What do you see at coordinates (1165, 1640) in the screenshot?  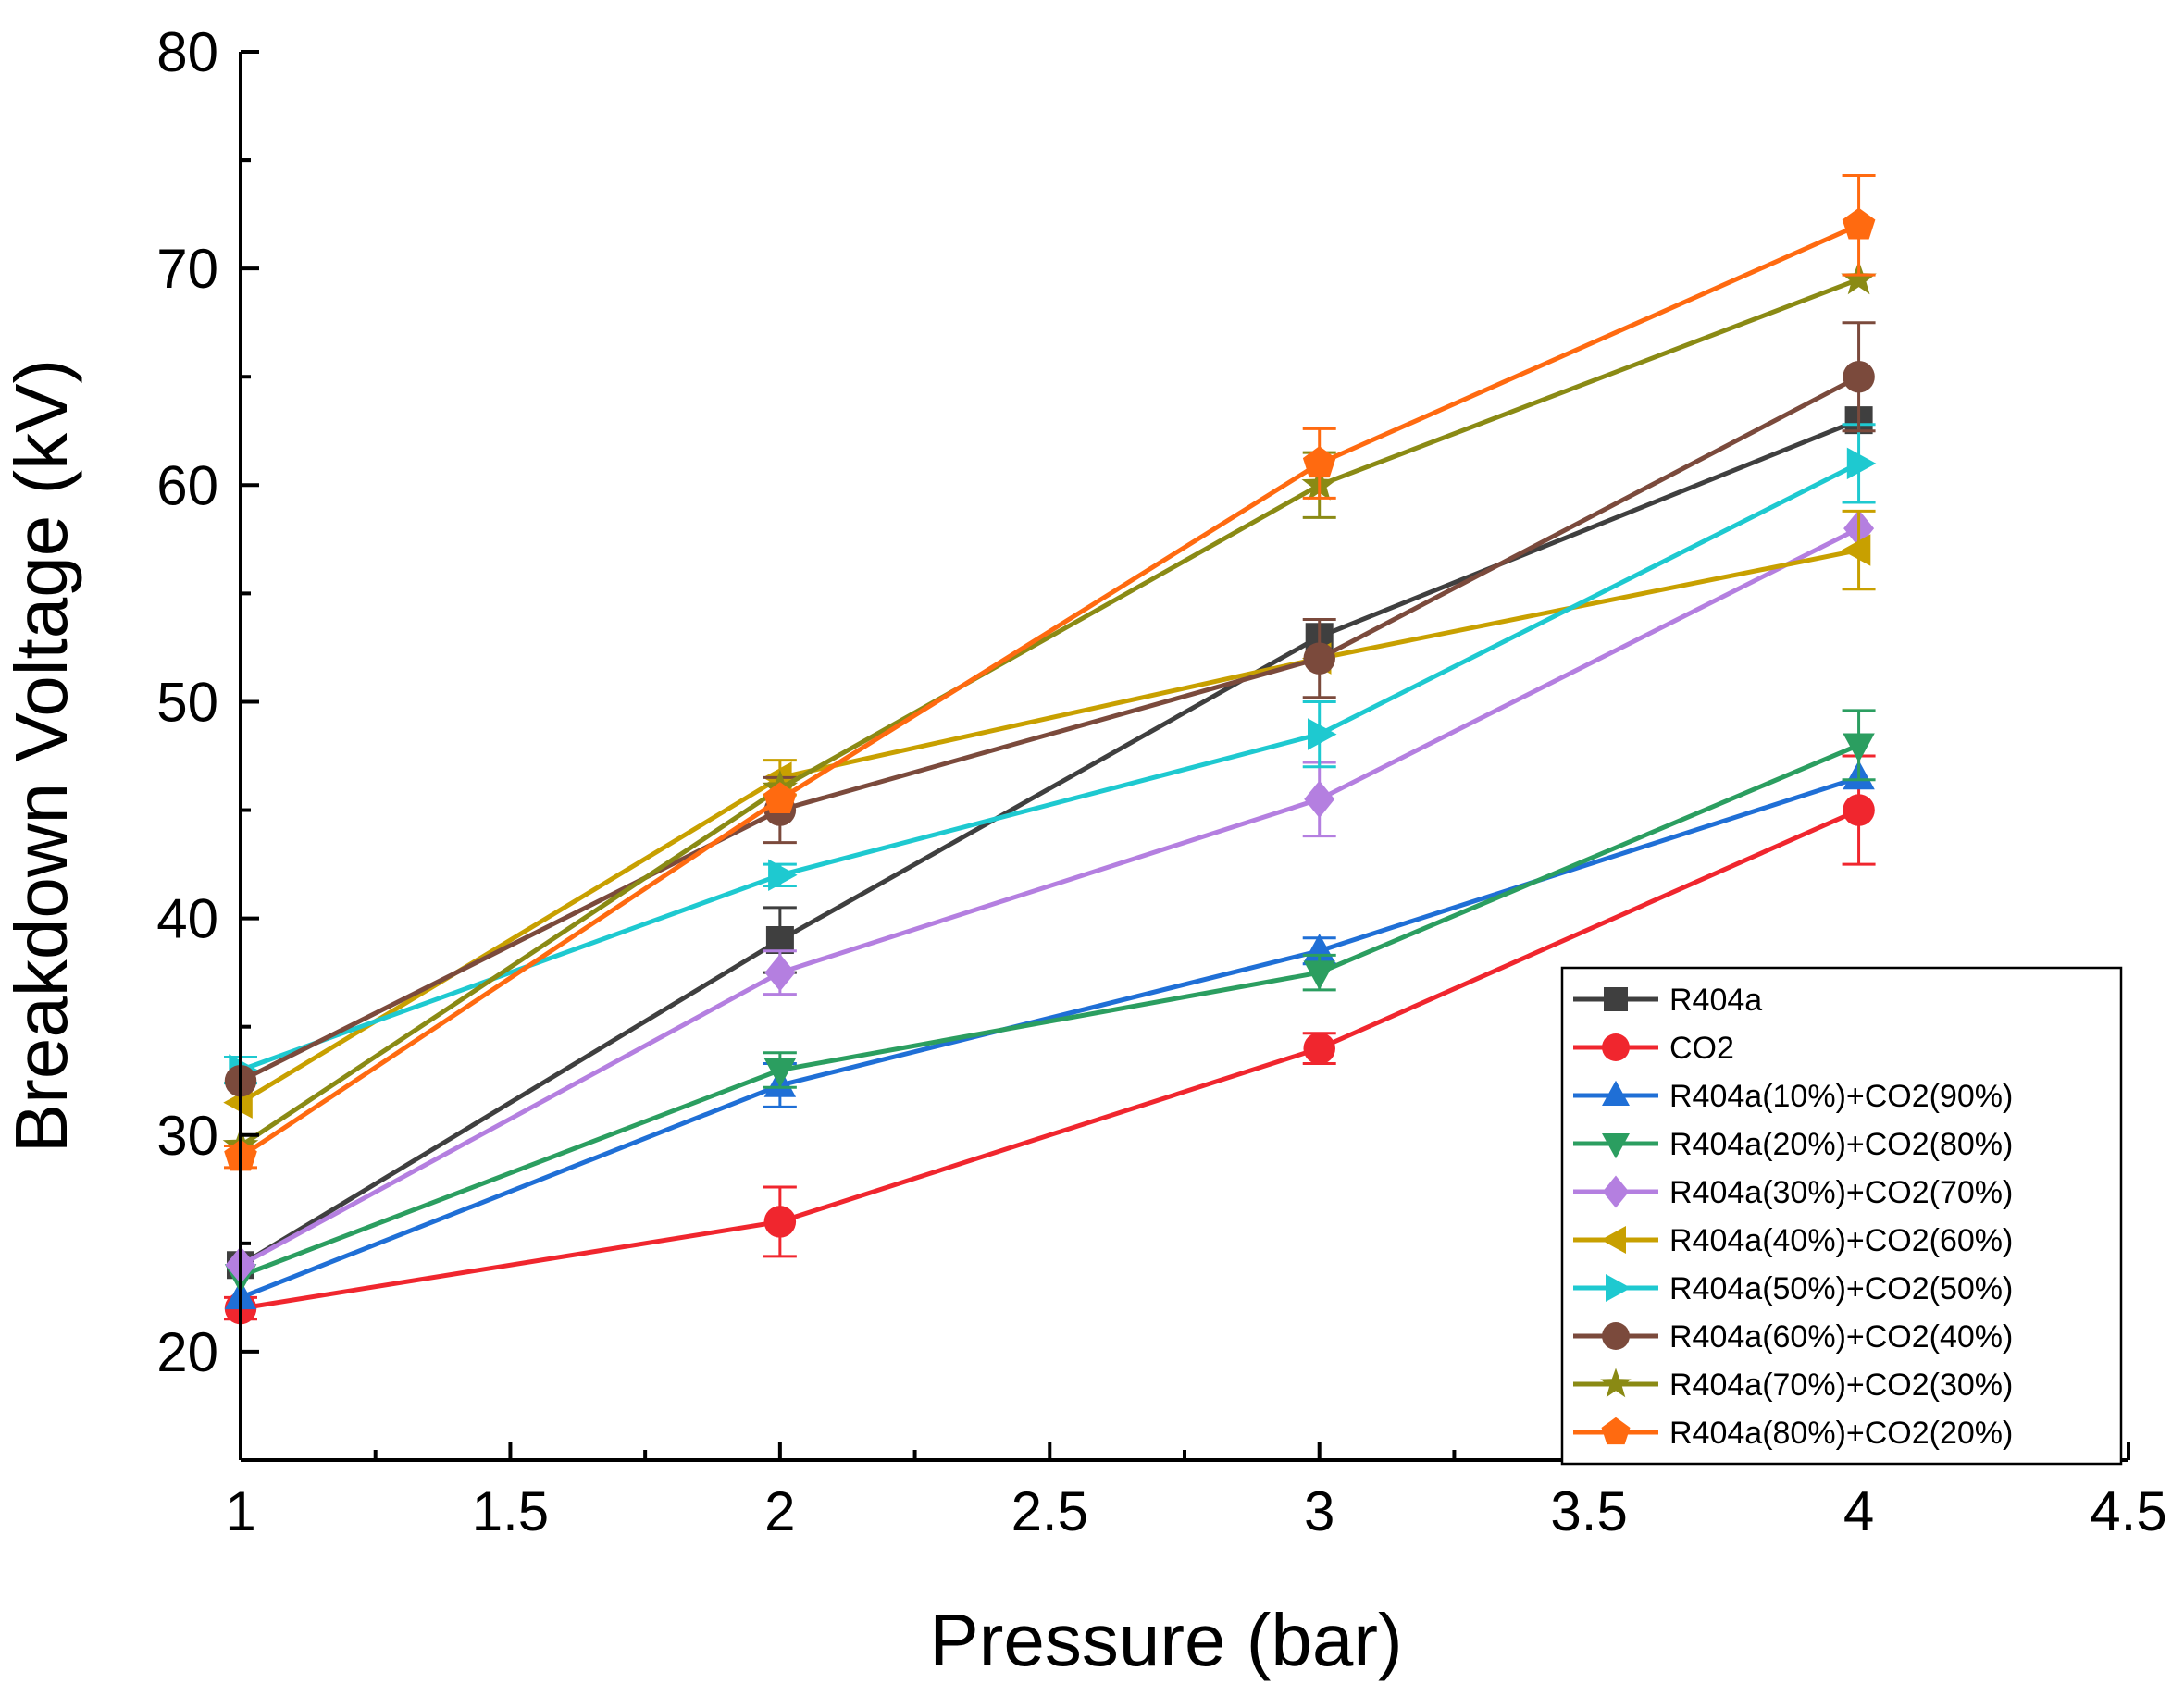 I see `x-axis-title: Pressure (bar)` at bounding box center [1165, 1640].